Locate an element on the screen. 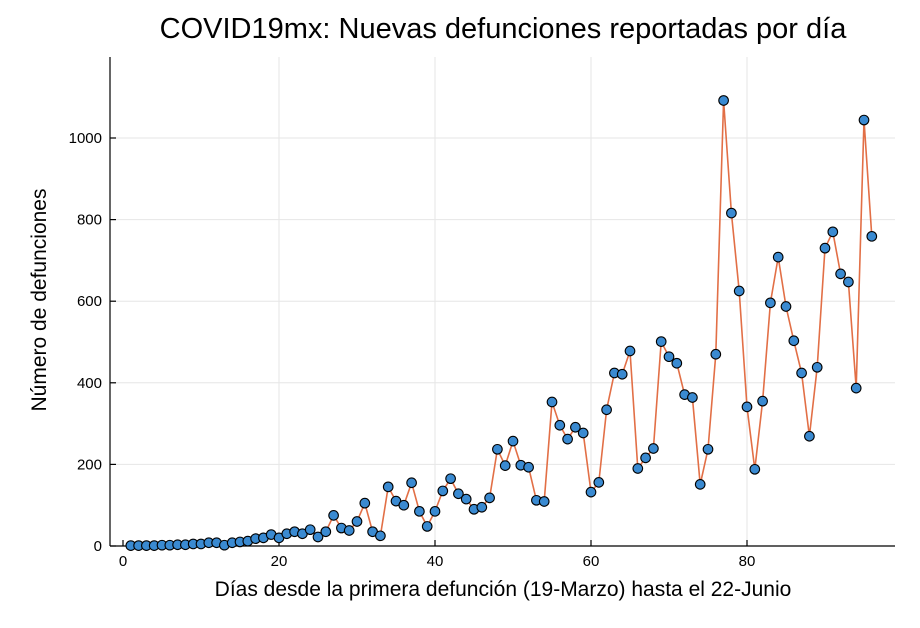  y-tick-label: 600 is located at coordinates (89, 301).